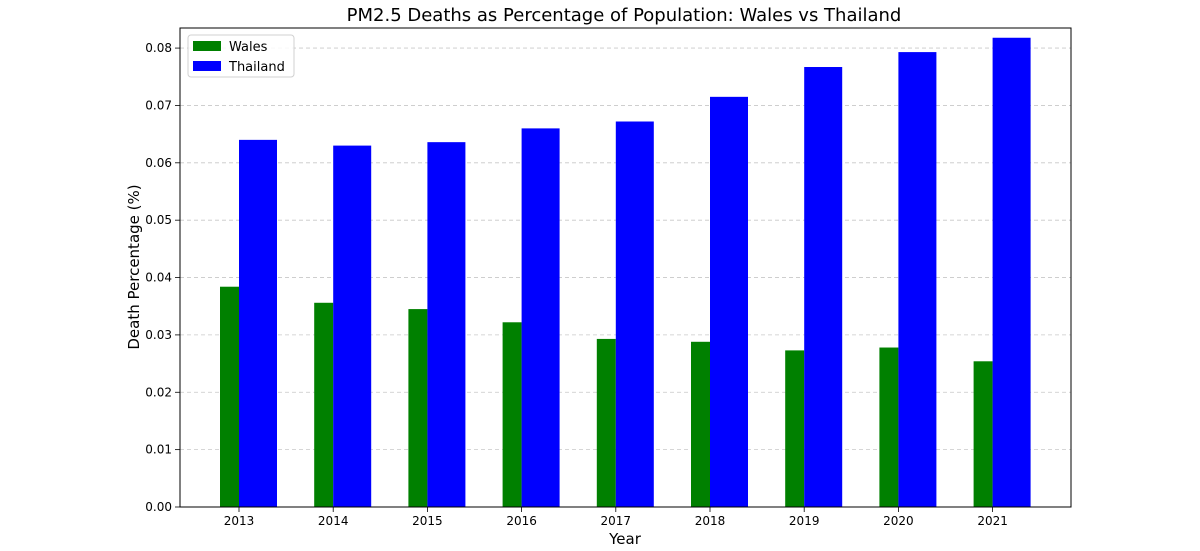 This screenshot has width=1200, height=551. What do you see at coordinates (207, 66) in the screenshot?
I see `legend-swatch-thailand` at bounding box center [207, 66].